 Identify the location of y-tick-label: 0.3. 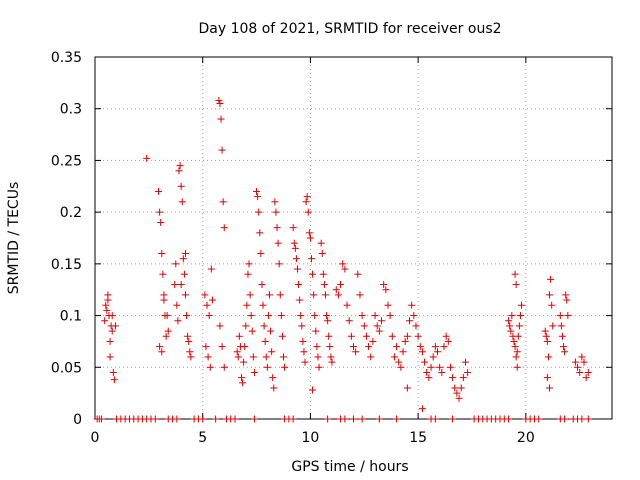
(71, 110).